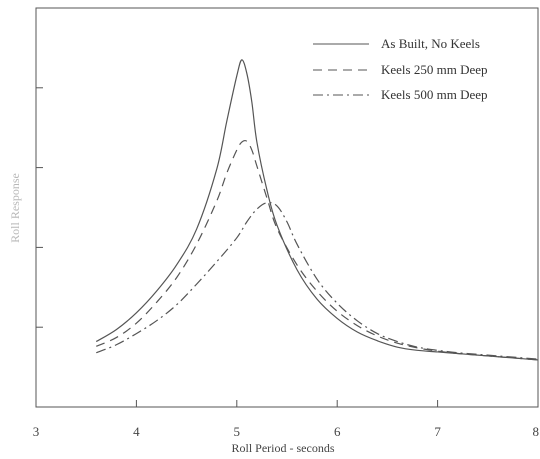 The width and height of the screenshot is (540, 459). What do you see at coordinates (15, 208) in the screenshot?
I see `y-axis-title: Roll Response` at bounding box center [15, 208].